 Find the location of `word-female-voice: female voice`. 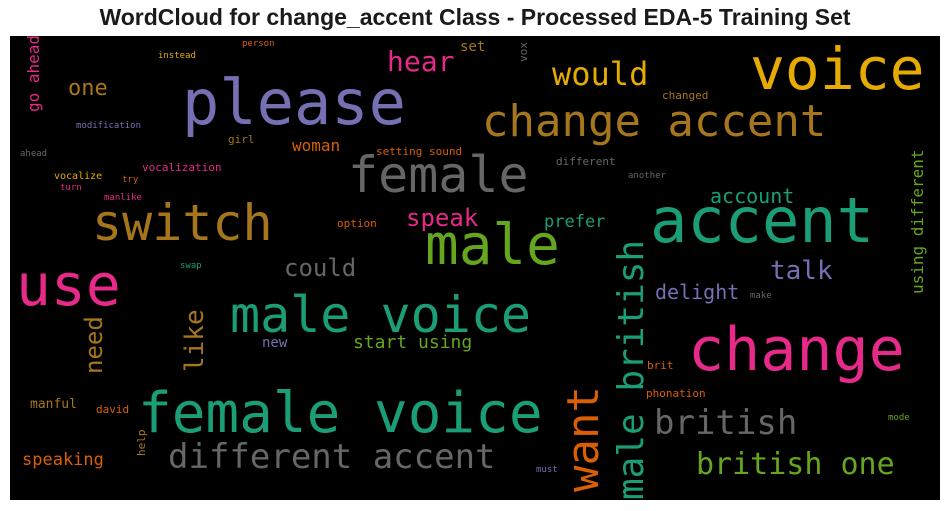

word-female-voice: female voice is located at coordinates (340, 413).